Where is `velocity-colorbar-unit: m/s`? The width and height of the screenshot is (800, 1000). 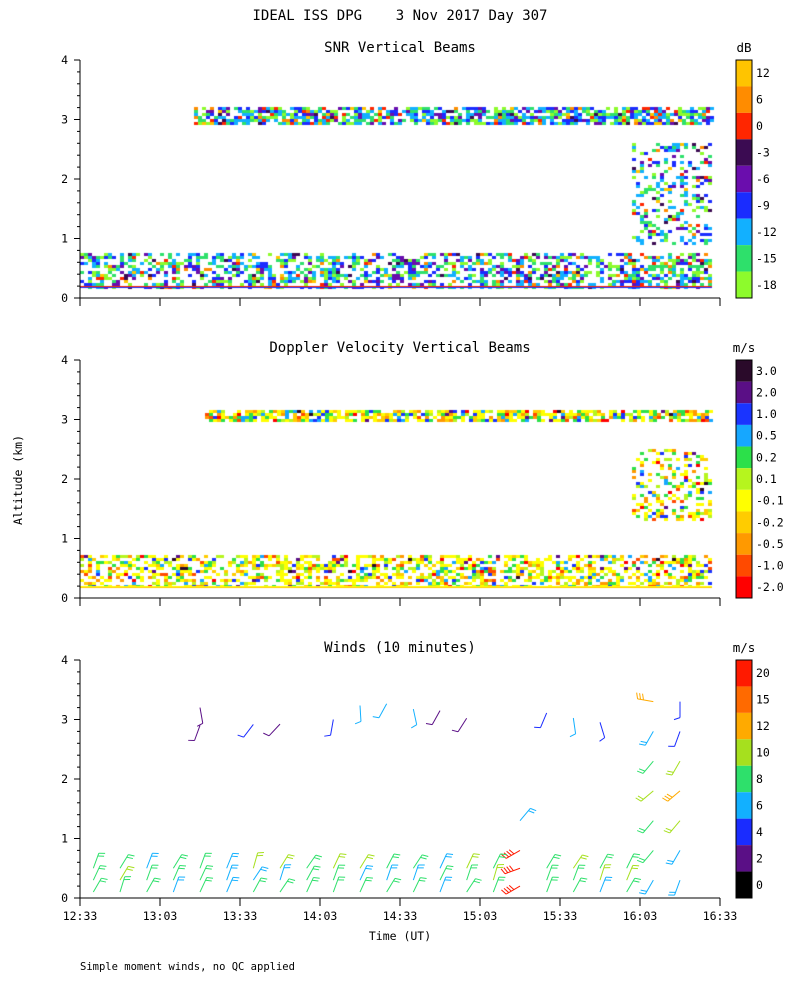 velocity-colorbar-unit: m/s is located at coordinates (744, 347).